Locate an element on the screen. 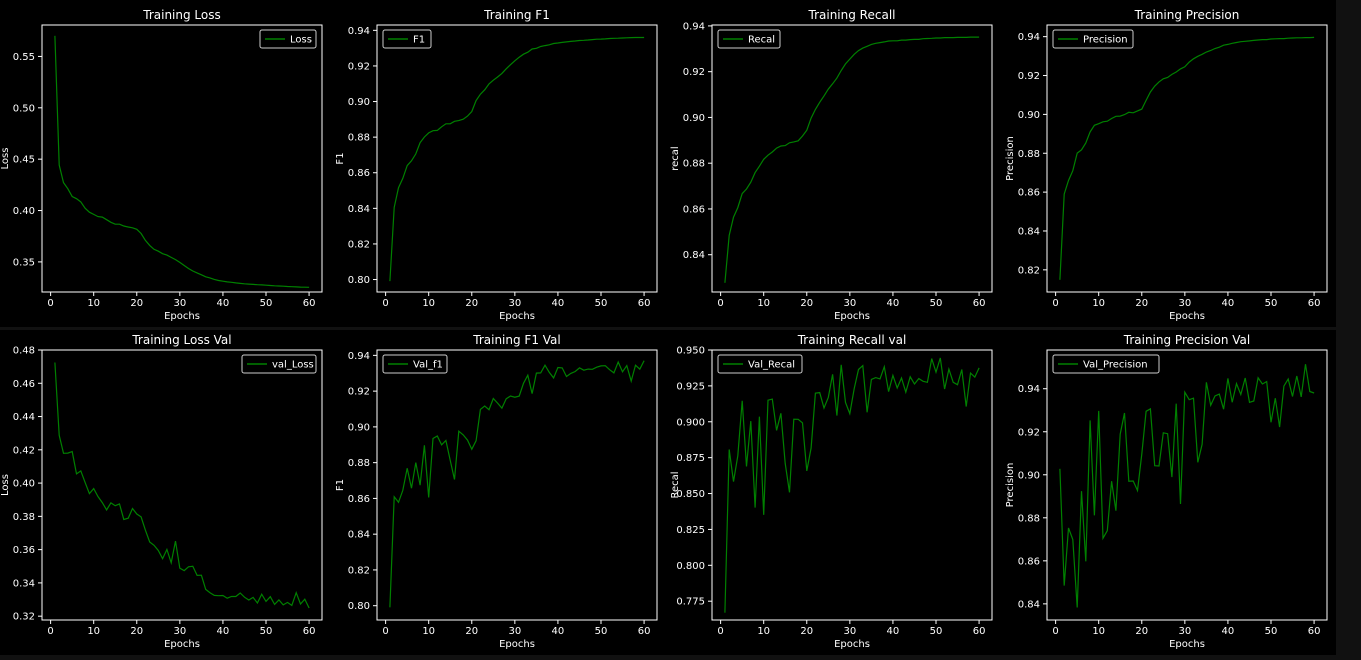  chart-title: Training Loss is located at coordinates (181, 15).